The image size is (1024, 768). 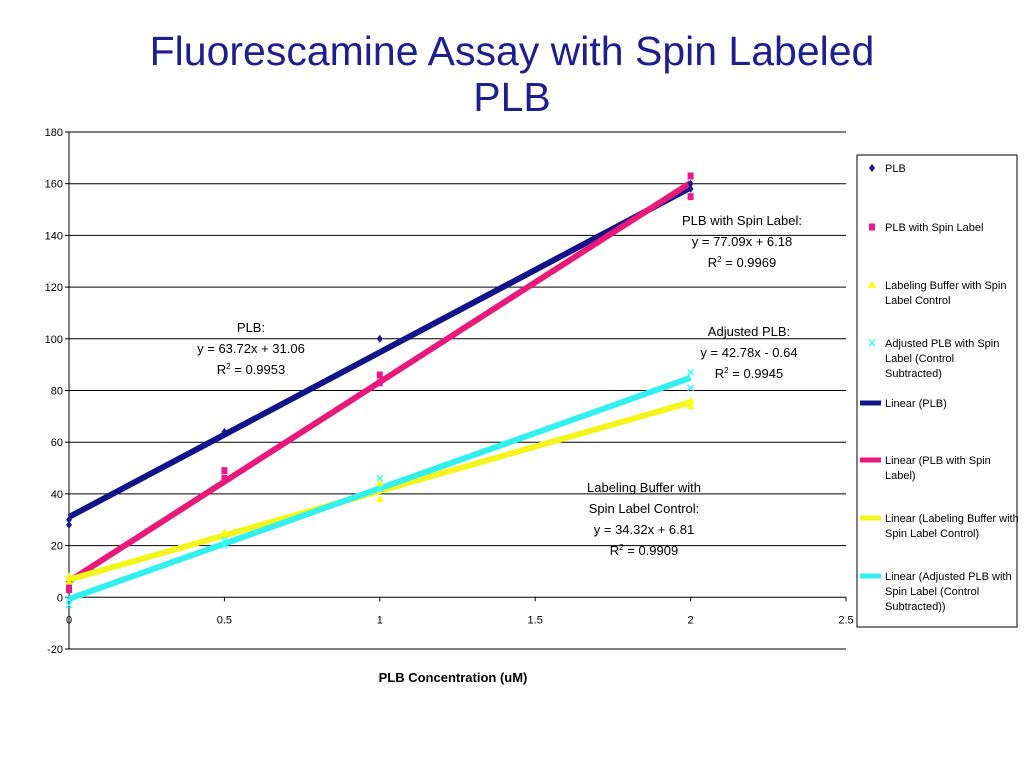 I want to click on annotation-line: y = 77.09x + 6.18, so click(x=742, y=241).